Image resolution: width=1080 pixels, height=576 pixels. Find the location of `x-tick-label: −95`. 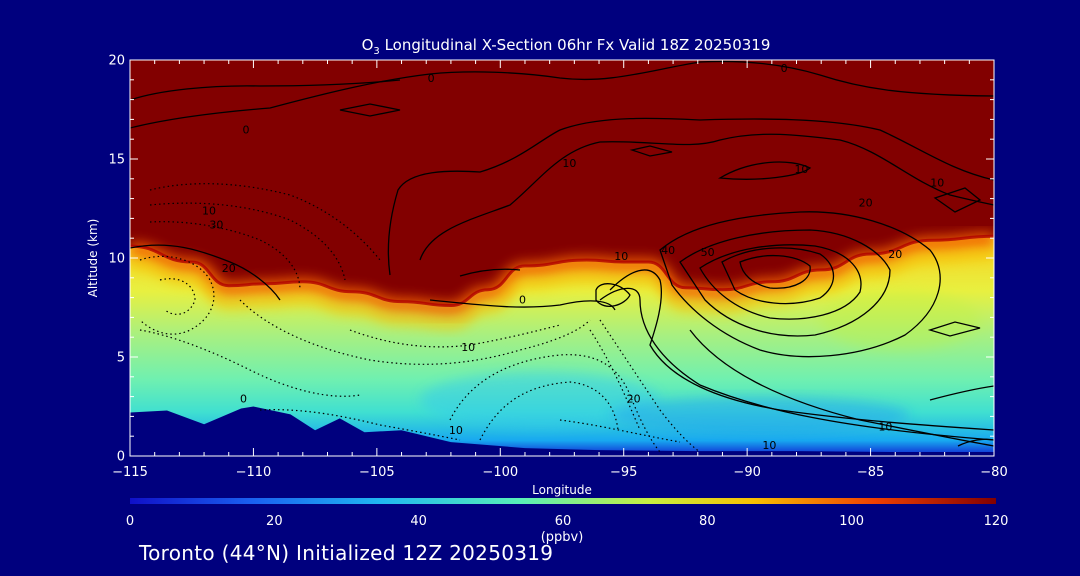

x-tick-label: −95 is located at coordinates (623, 472).